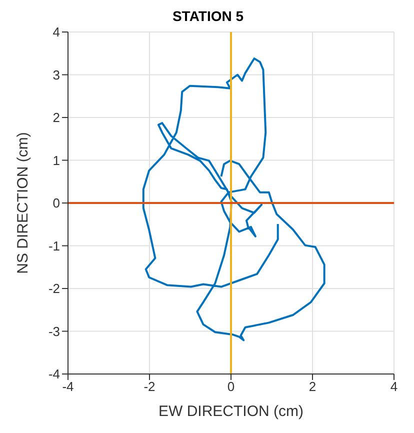 This screenshot has height=433, width=414. What do you see at coordinates (56, 118) in the screenshot?
I see `y-tick-label: 2` at bounding box center [56, 118].